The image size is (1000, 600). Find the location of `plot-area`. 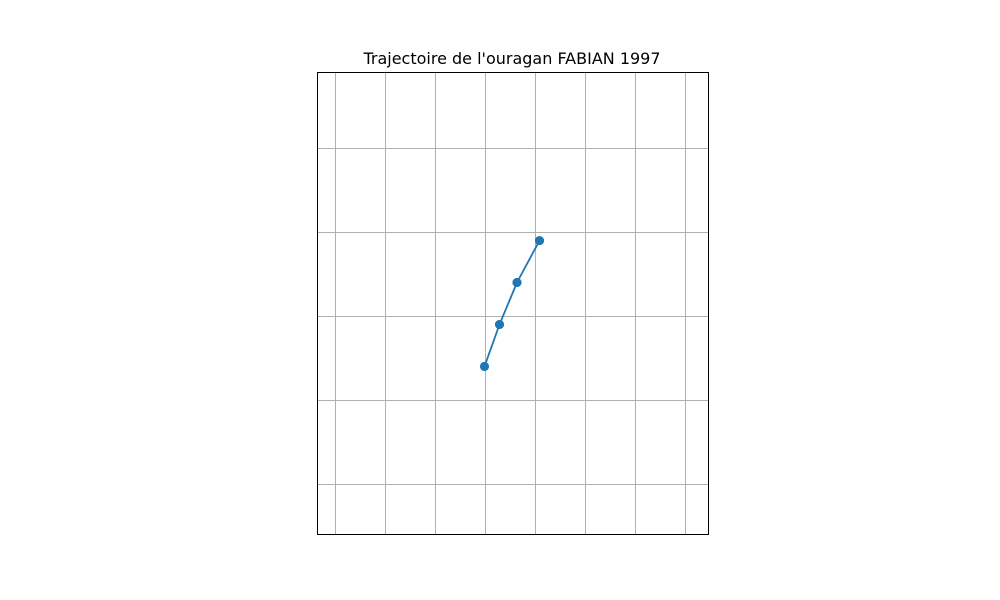

plot-area is located at coordinates (512, 303).